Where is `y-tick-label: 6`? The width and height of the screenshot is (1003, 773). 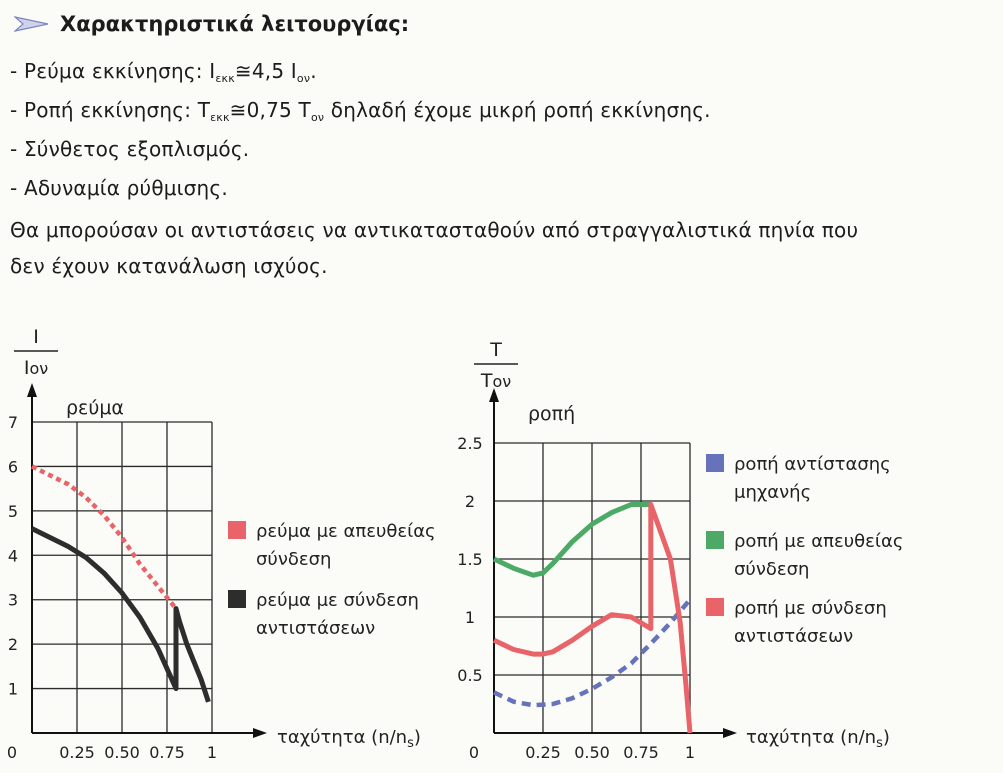
y-tick-label: 6 is located at coordinates (13, 466).